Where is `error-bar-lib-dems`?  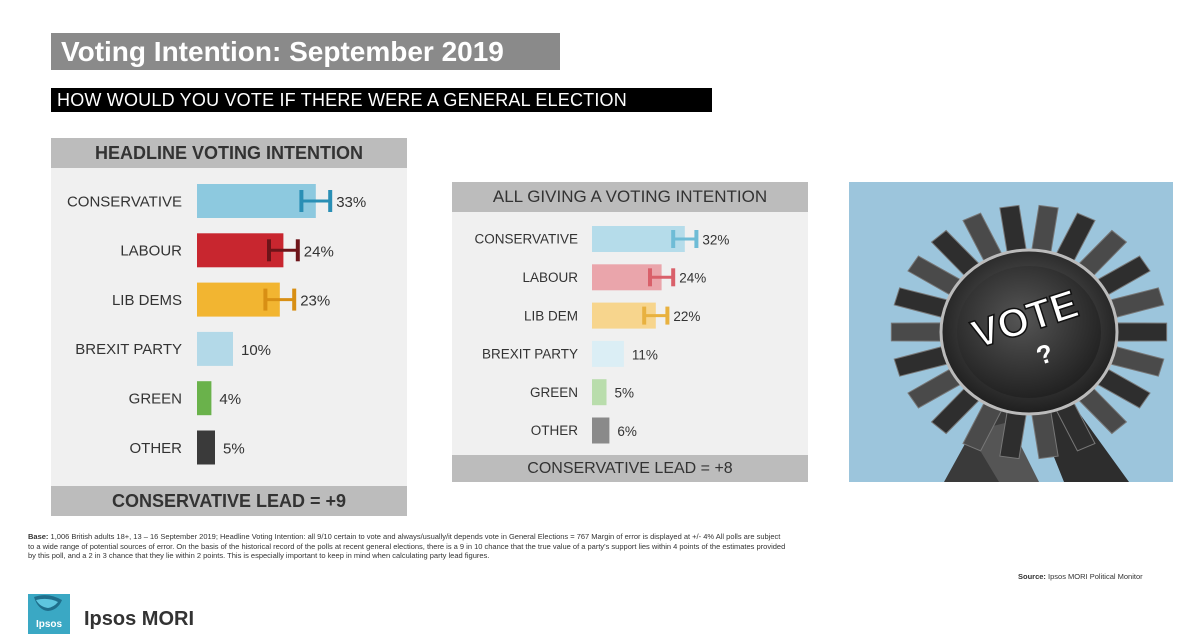 error-bar-lib-dems is located at coordinates (280, 299).